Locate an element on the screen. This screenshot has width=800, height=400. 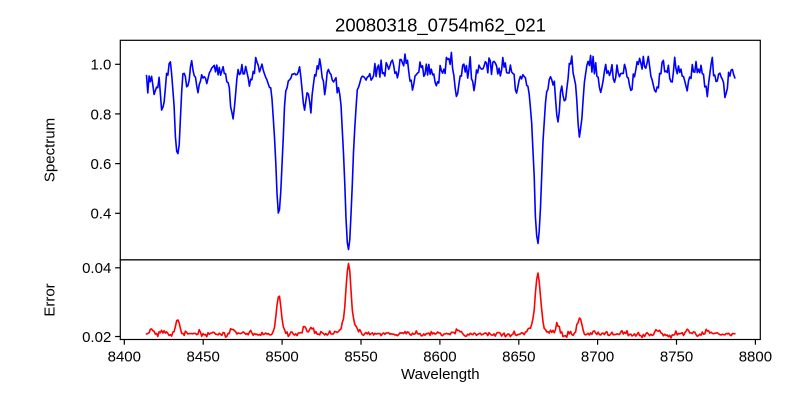
svg-text: 8700 is located at coordinates (597, 357).